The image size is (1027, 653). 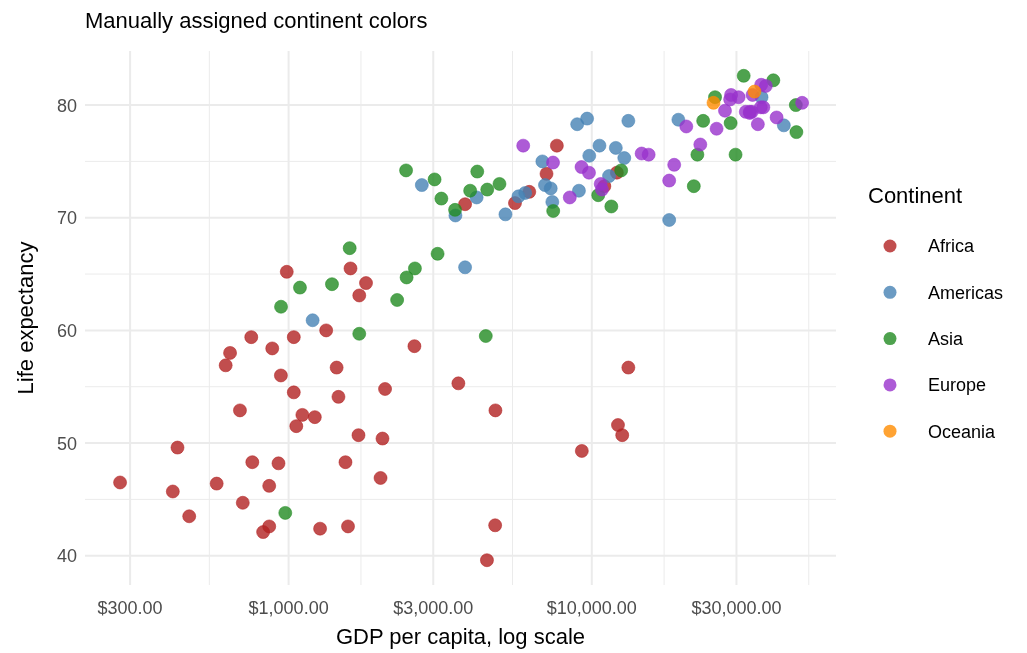 What do you see at coordinates (66, 443) in the screenshot?
I see `y-tick-label: 50` at bounding box center [66, 443].